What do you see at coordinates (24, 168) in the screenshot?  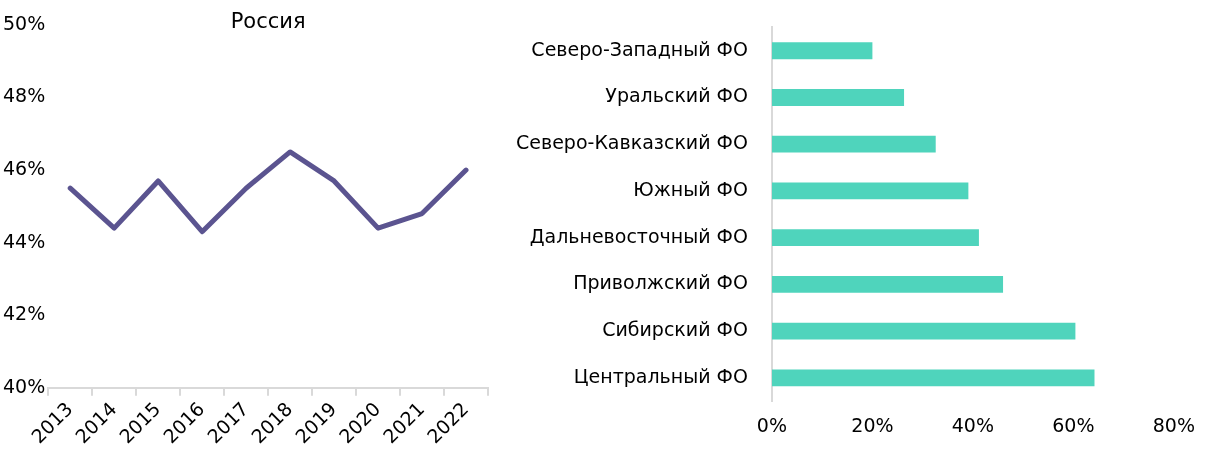 I see `y-tick-label: 46%` at bounding box center [24, 168].